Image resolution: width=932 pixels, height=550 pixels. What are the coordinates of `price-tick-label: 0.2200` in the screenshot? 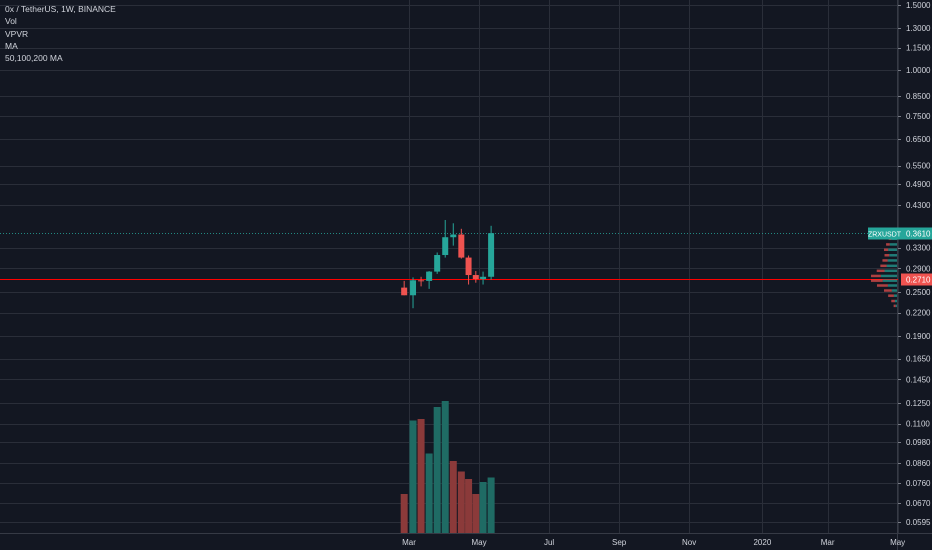 It's located at (918, 313).